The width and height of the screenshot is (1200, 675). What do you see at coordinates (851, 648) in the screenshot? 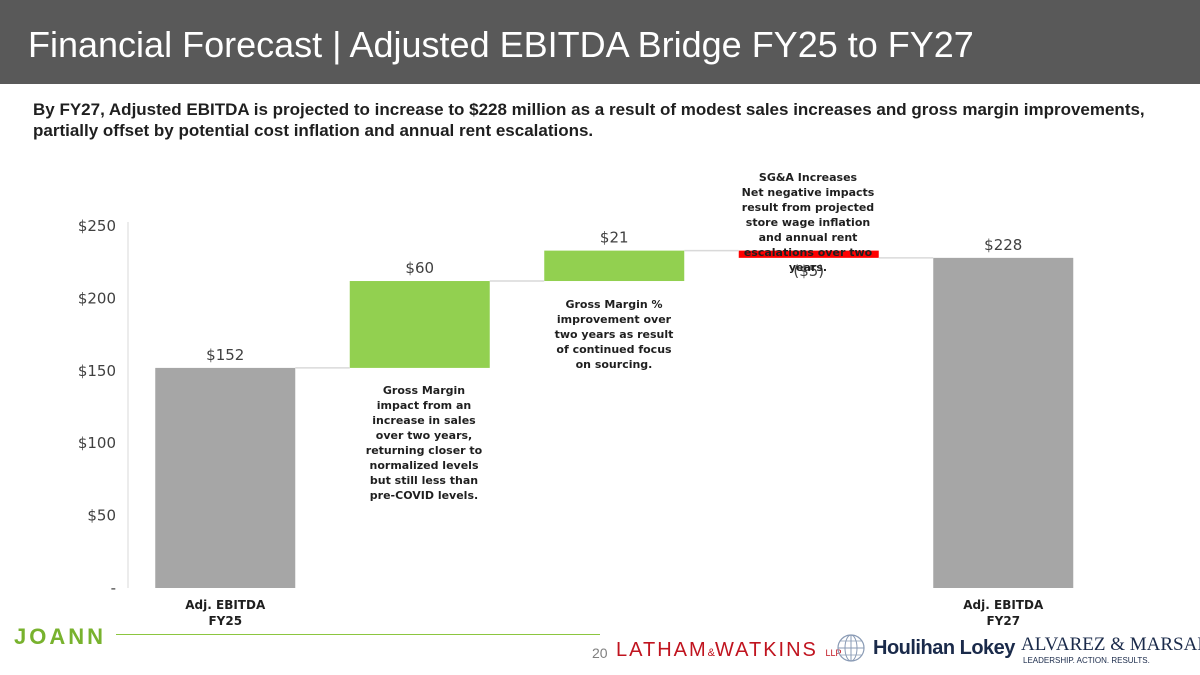
I see `houlihan-globe-icon` at bounding box center [851, 648].